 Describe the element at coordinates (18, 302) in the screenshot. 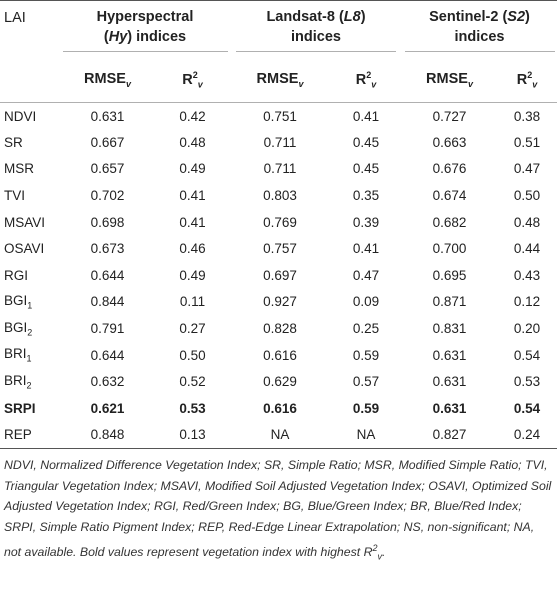

I see `index-name: BGI1` at that location.